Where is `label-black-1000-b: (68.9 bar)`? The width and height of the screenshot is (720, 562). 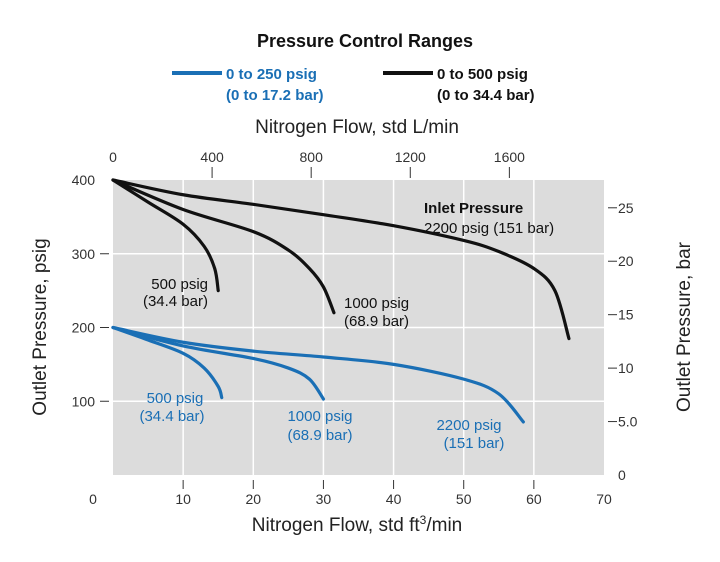
label-black-1000-b: (68.9 bar) is located at coordinates (376, 321).